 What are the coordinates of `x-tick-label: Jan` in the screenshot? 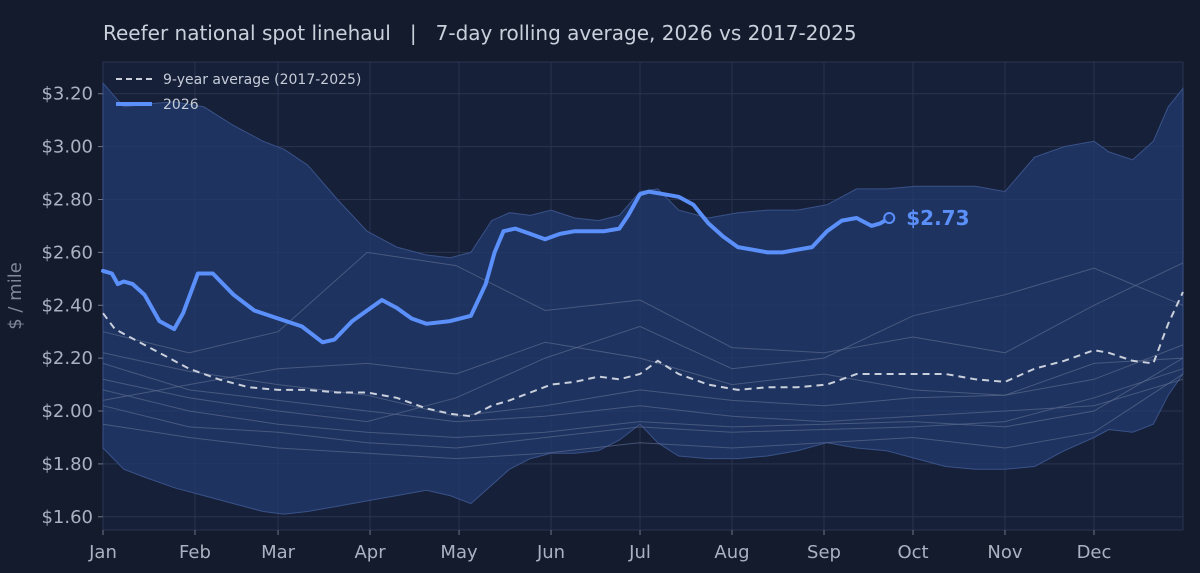 It's located at (102, 552).